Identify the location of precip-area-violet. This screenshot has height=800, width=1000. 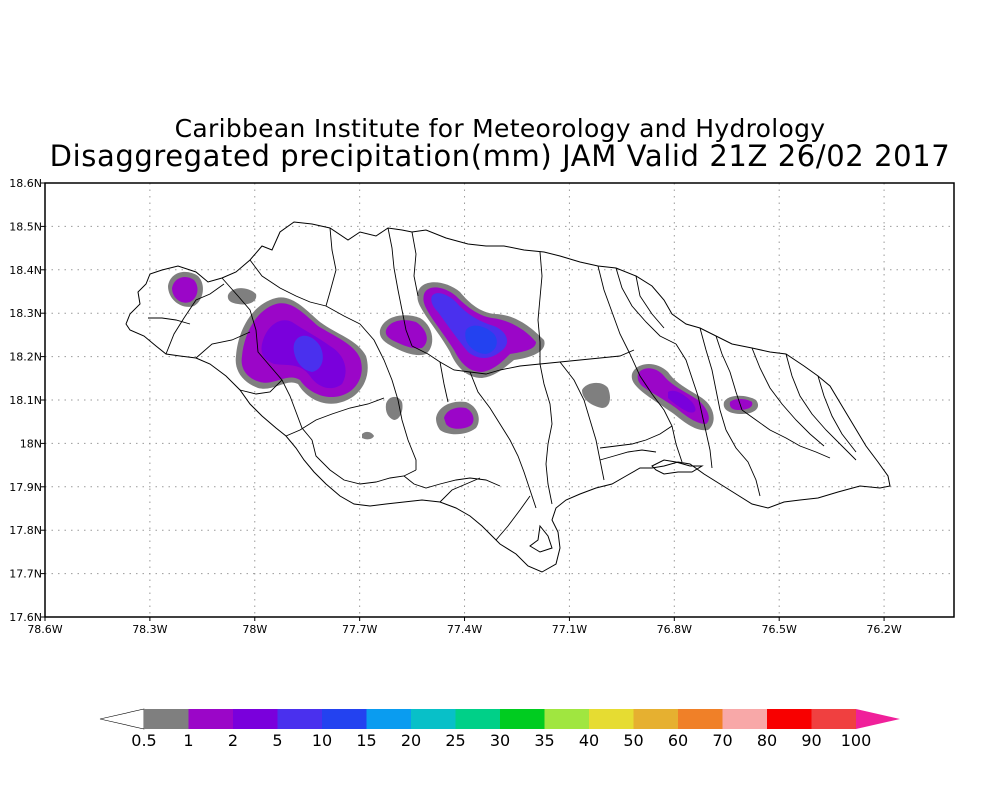
(682, 401).